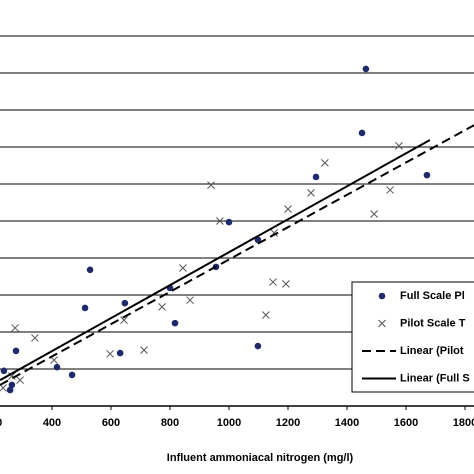 The height and width of the screenshot is (474, 474). I want to click on x-tick-label: 1400, so click(347, 423).